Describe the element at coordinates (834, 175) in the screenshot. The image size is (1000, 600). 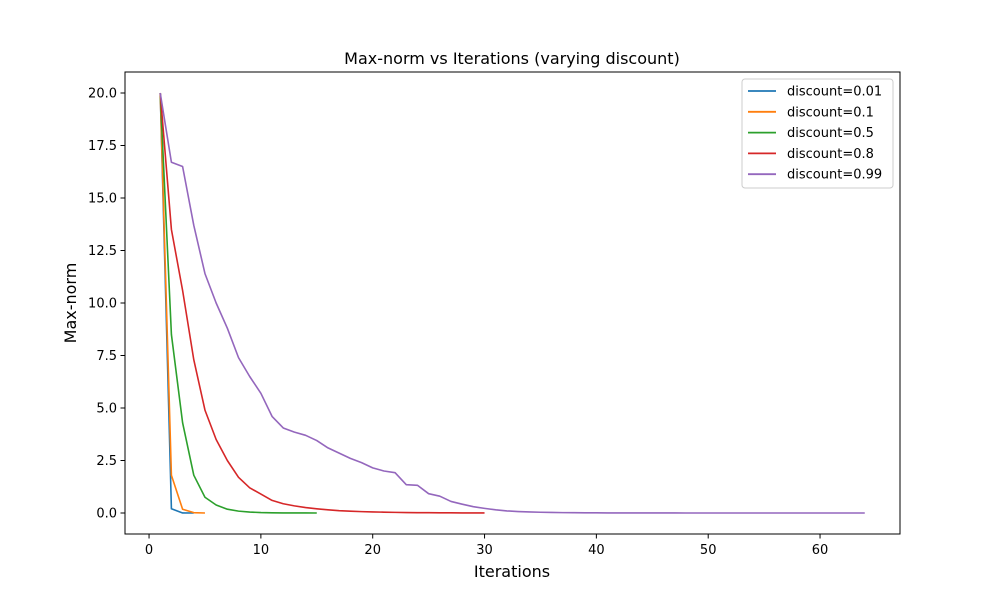
I see `legend-label: discount=0.99` at that location.